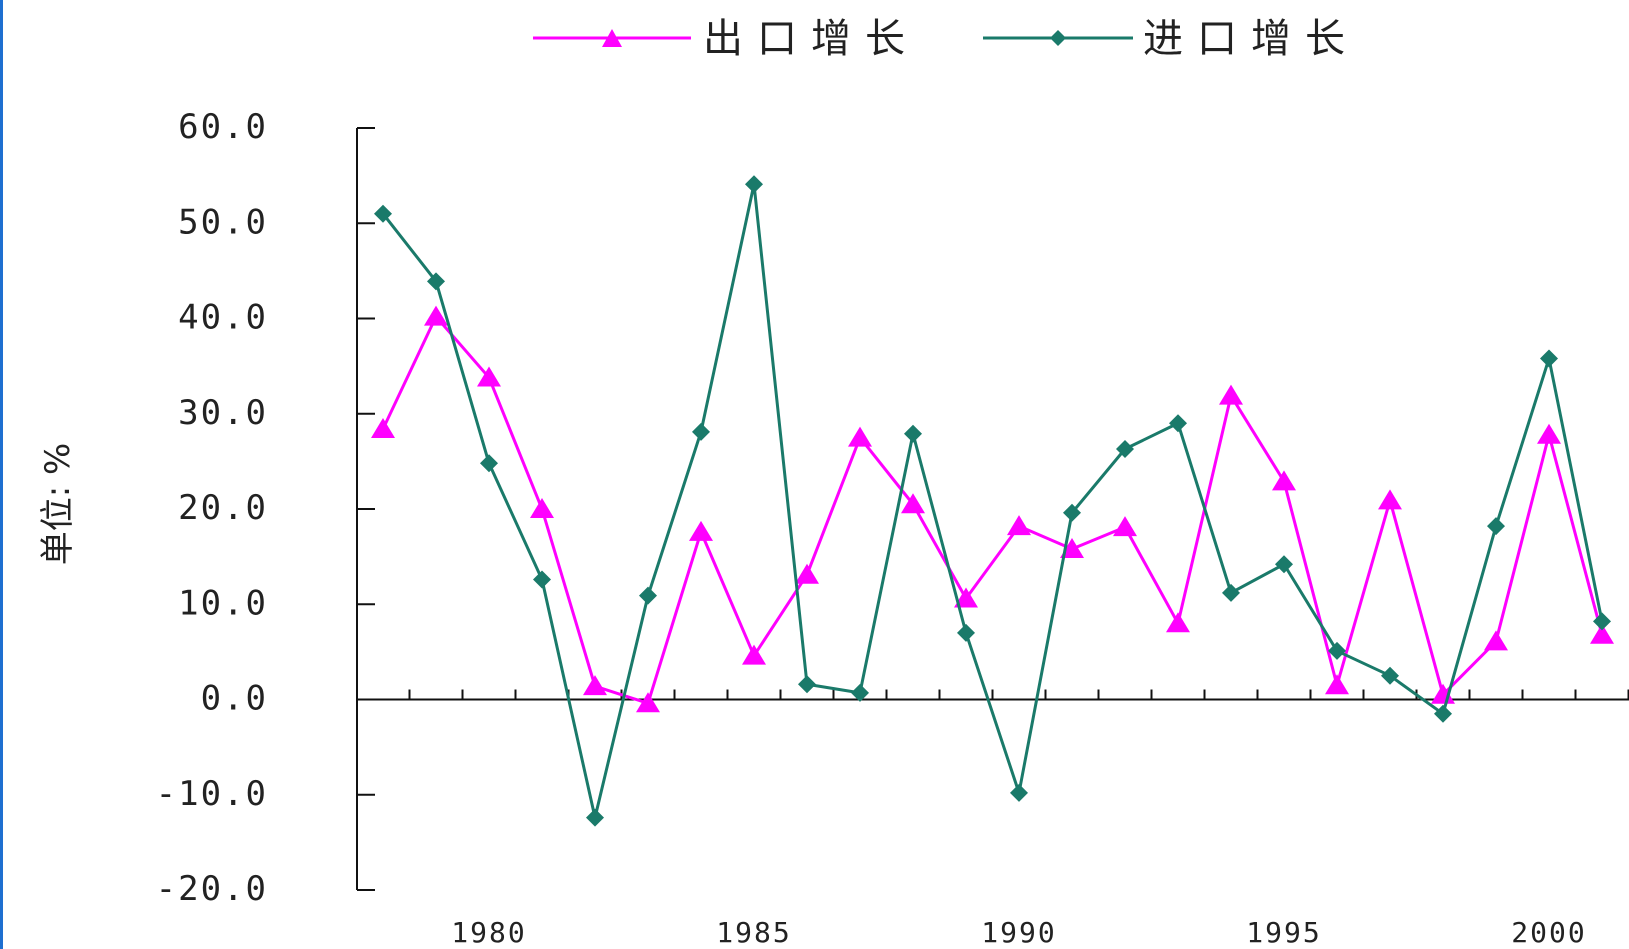 Image resolution: width=1629 pixels, height=949 pixels. Describe the element at coordinates (1283, 932) in the screenshot. I see `x-tick-label: 1995` at that location.